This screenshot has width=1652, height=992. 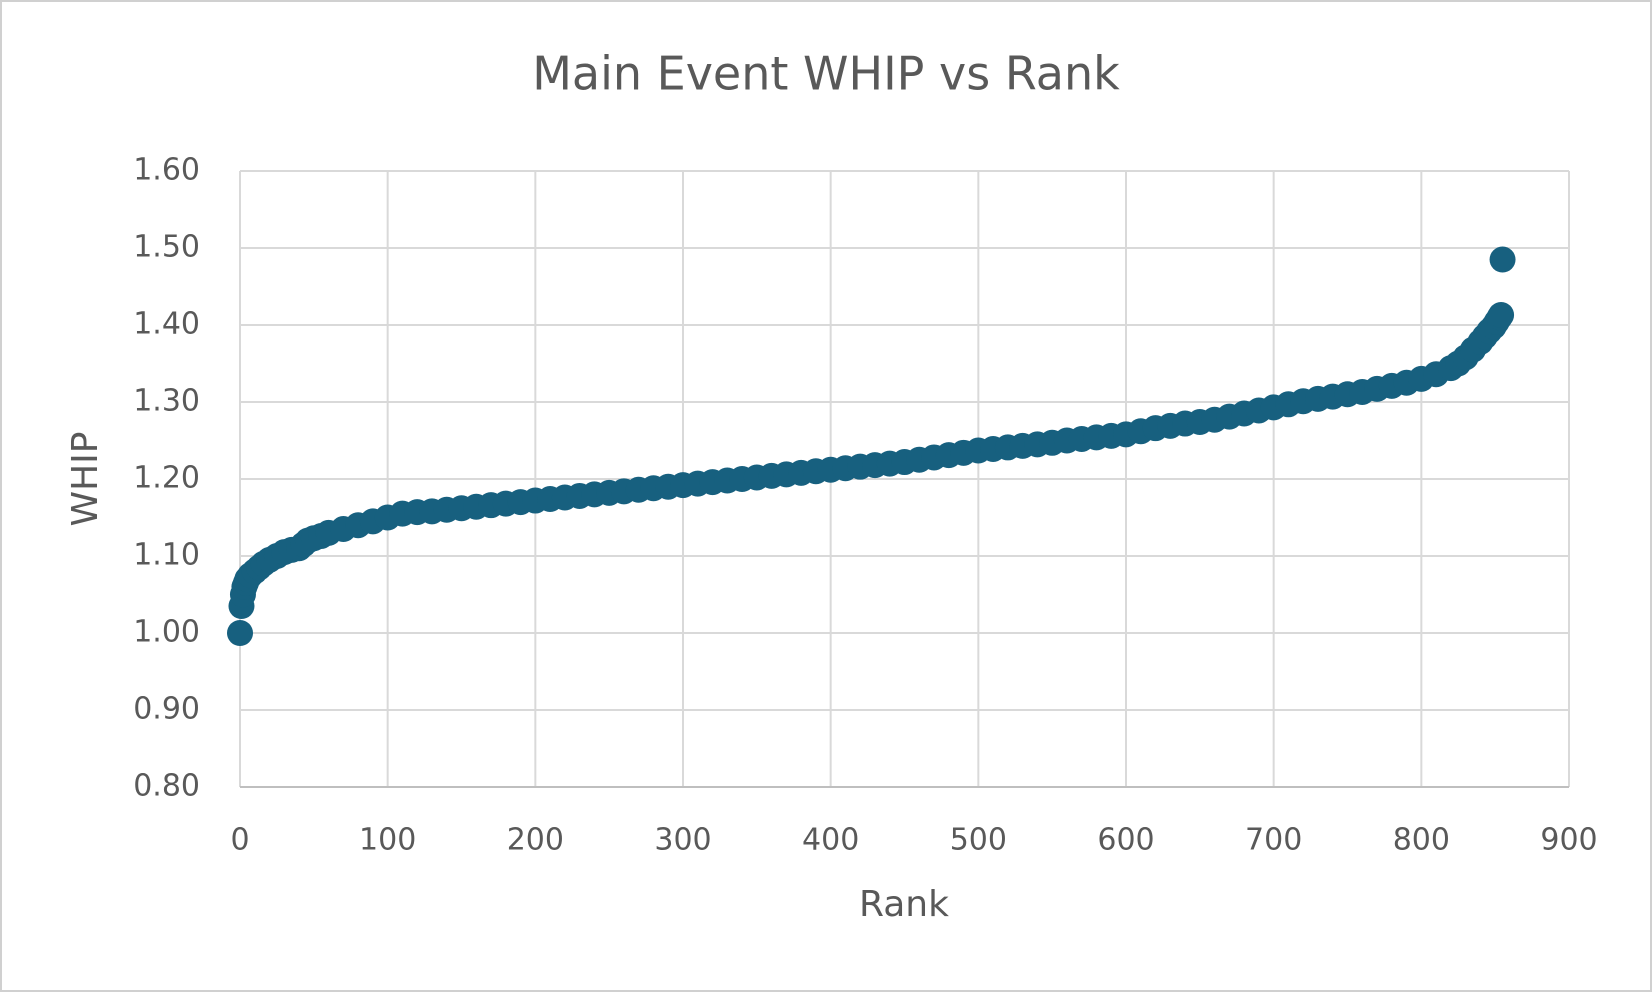 What do you see at coordinates (1273, 840) in the screenshot?
I see `x-tick-label: 700` at bounding box center [1273, 840].